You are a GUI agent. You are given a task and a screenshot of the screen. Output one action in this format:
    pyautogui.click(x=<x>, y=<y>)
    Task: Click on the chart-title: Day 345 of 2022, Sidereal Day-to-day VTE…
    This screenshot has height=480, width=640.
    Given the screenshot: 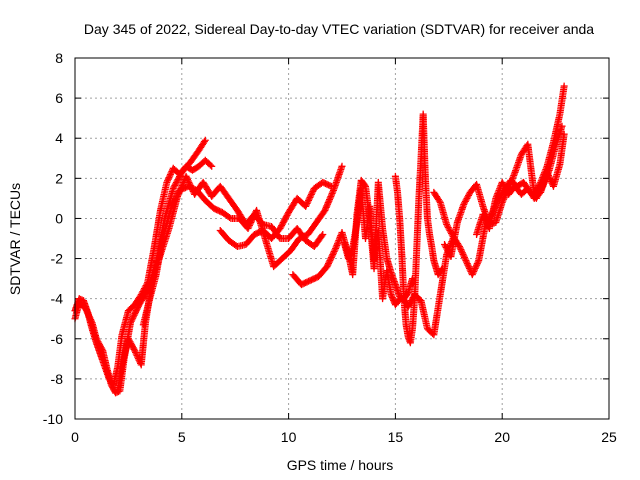 What is the action you would take?
    pyautogui.click(x=339, y=29)
    